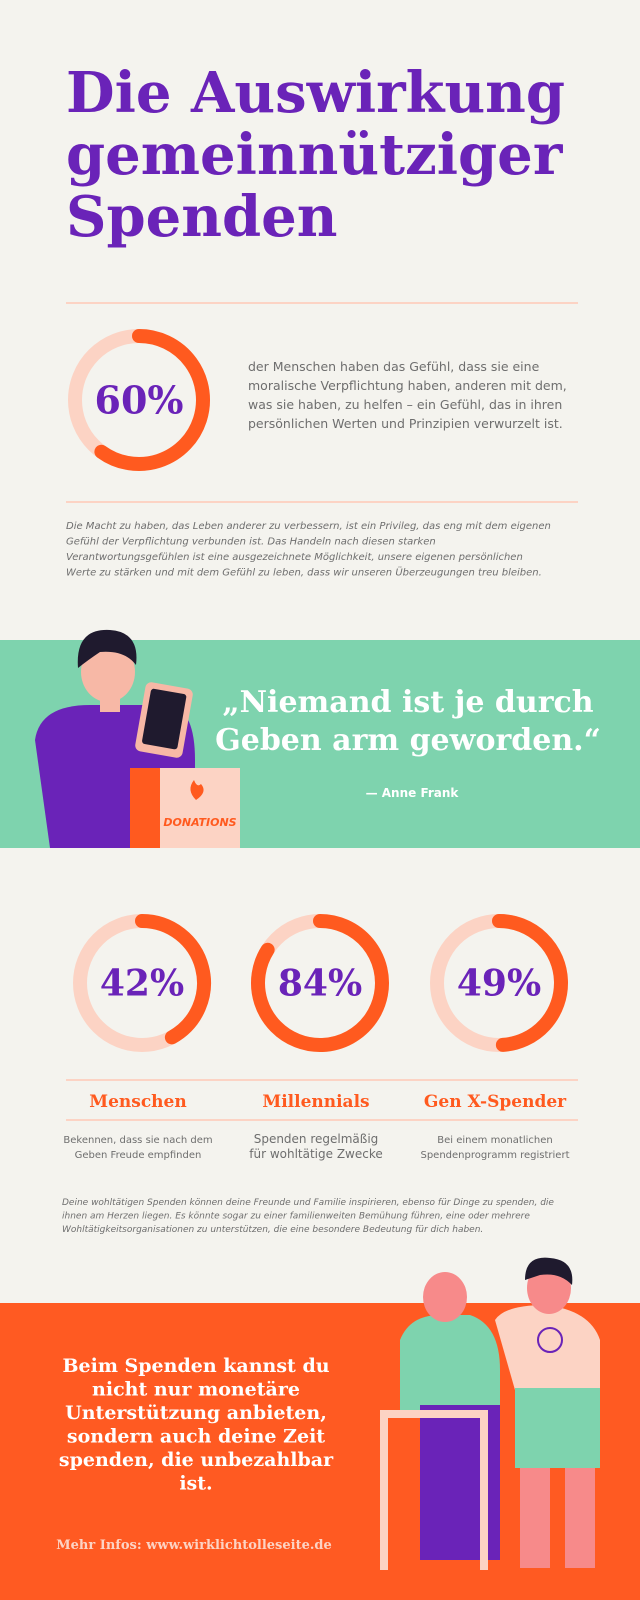 This screenshot has width=640, height=1600. What do you see at coordinates (408, 740) in the screenshot?
I see `quote: Geben arm geworden.“` at bounding box center [408, 740].